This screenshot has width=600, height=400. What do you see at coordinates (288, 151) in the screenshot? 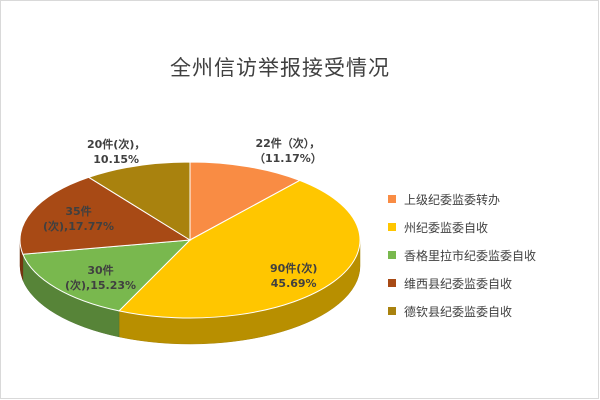
I see `data-label-0: 22件（次）， （11.17%）` at bounding box center [288, 151].